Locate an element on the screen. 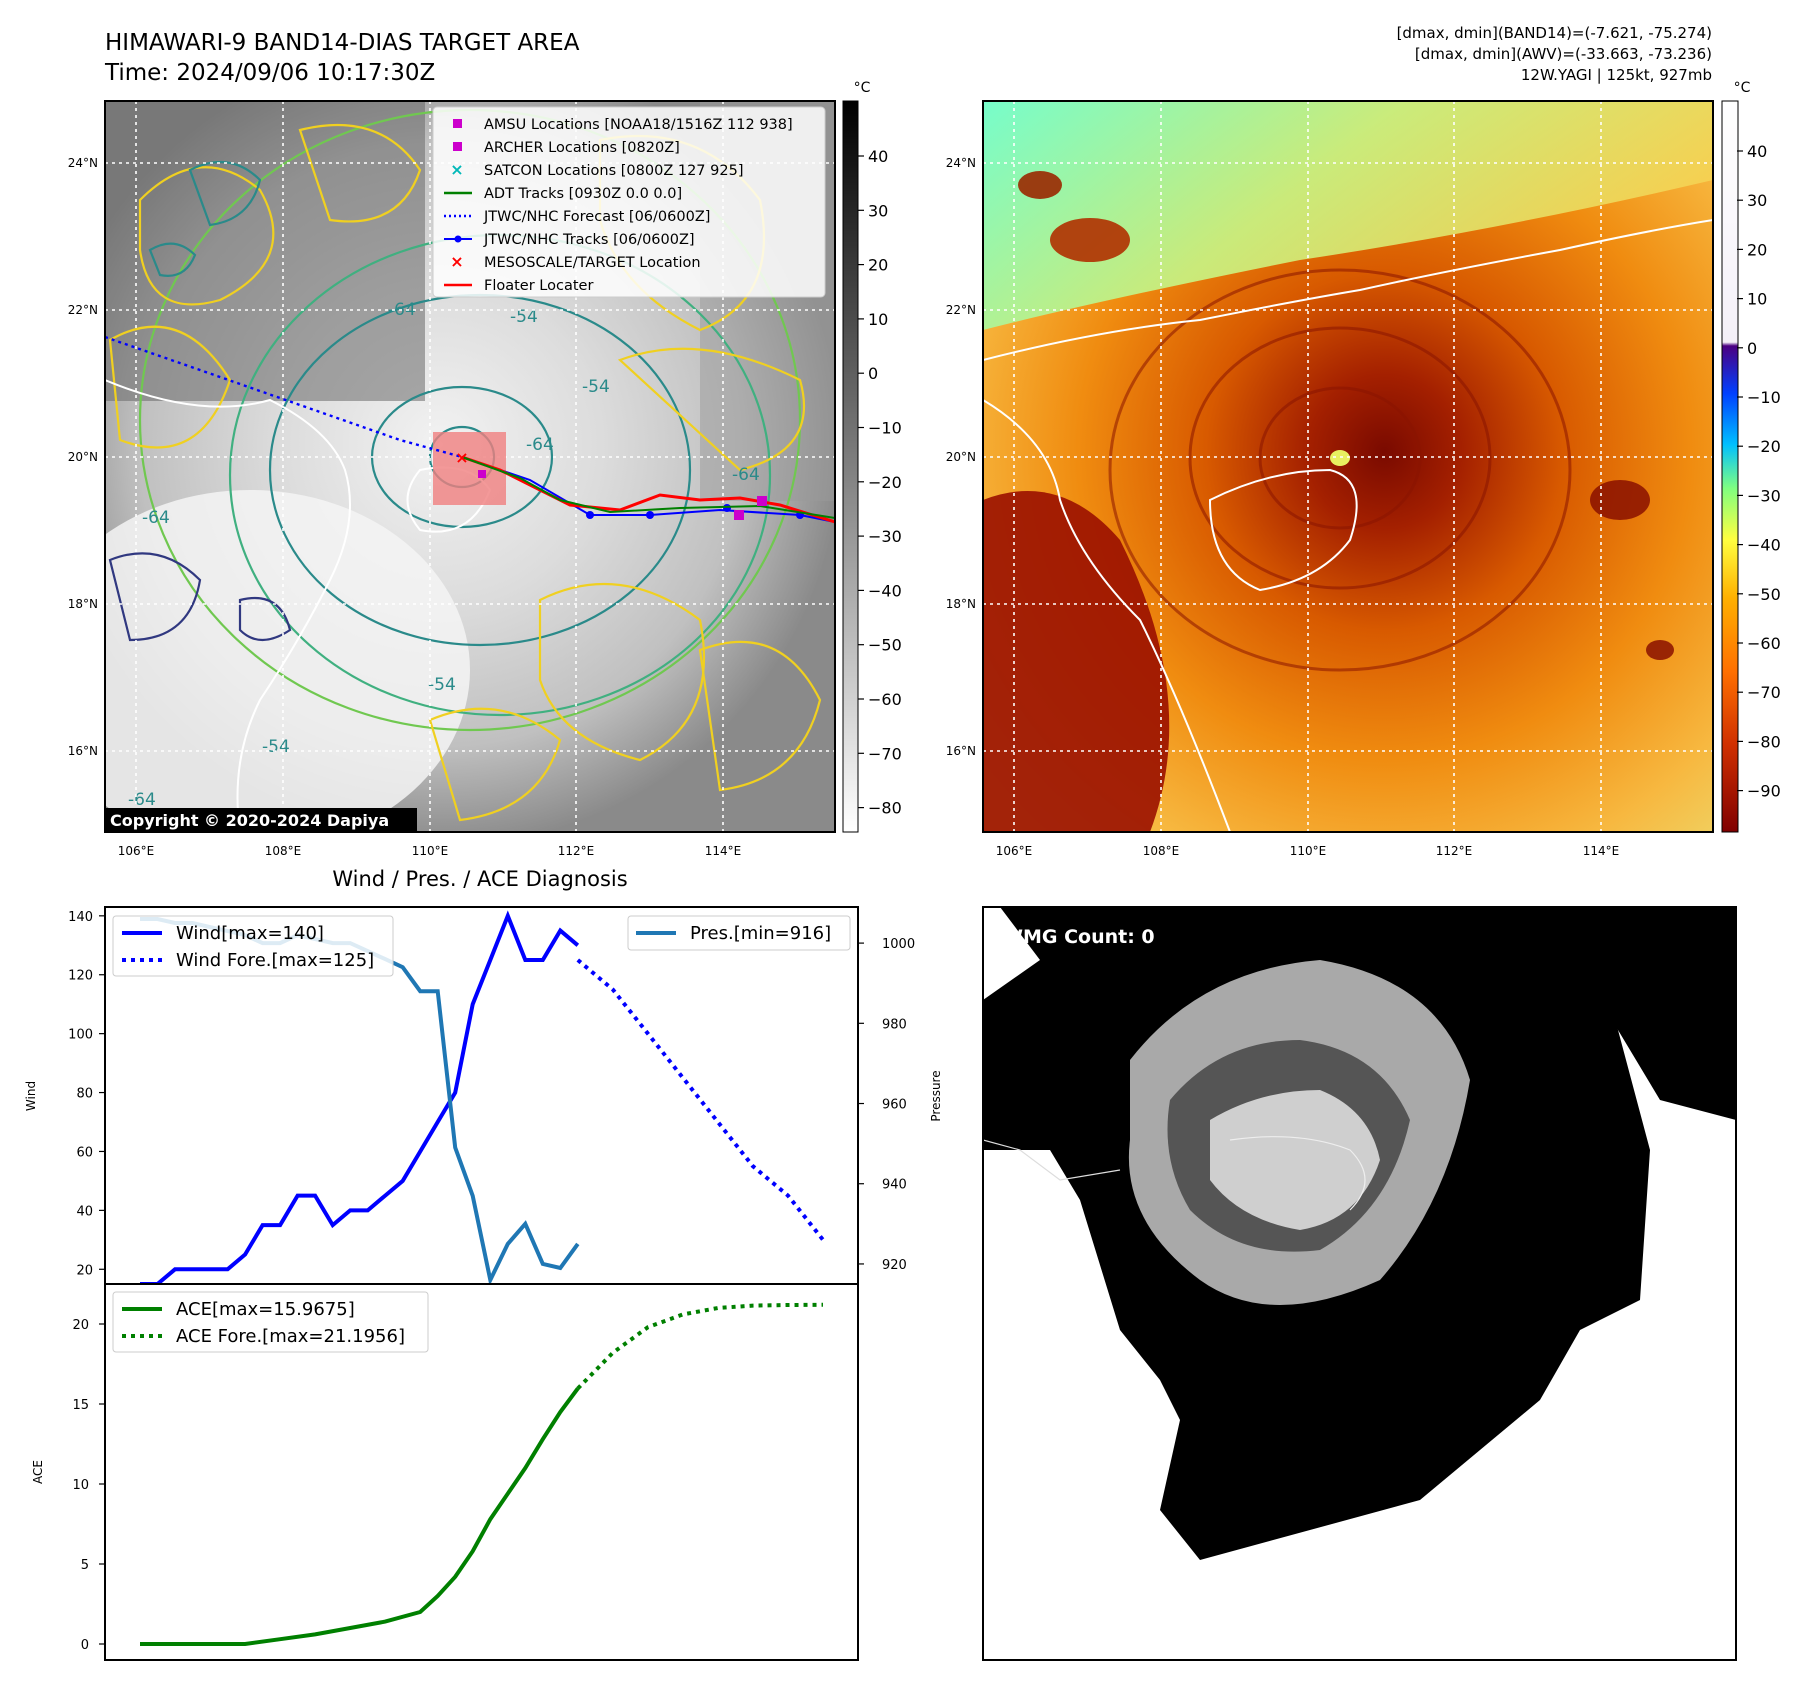  wind-forecast-line is located at coordinates (700, 1100).